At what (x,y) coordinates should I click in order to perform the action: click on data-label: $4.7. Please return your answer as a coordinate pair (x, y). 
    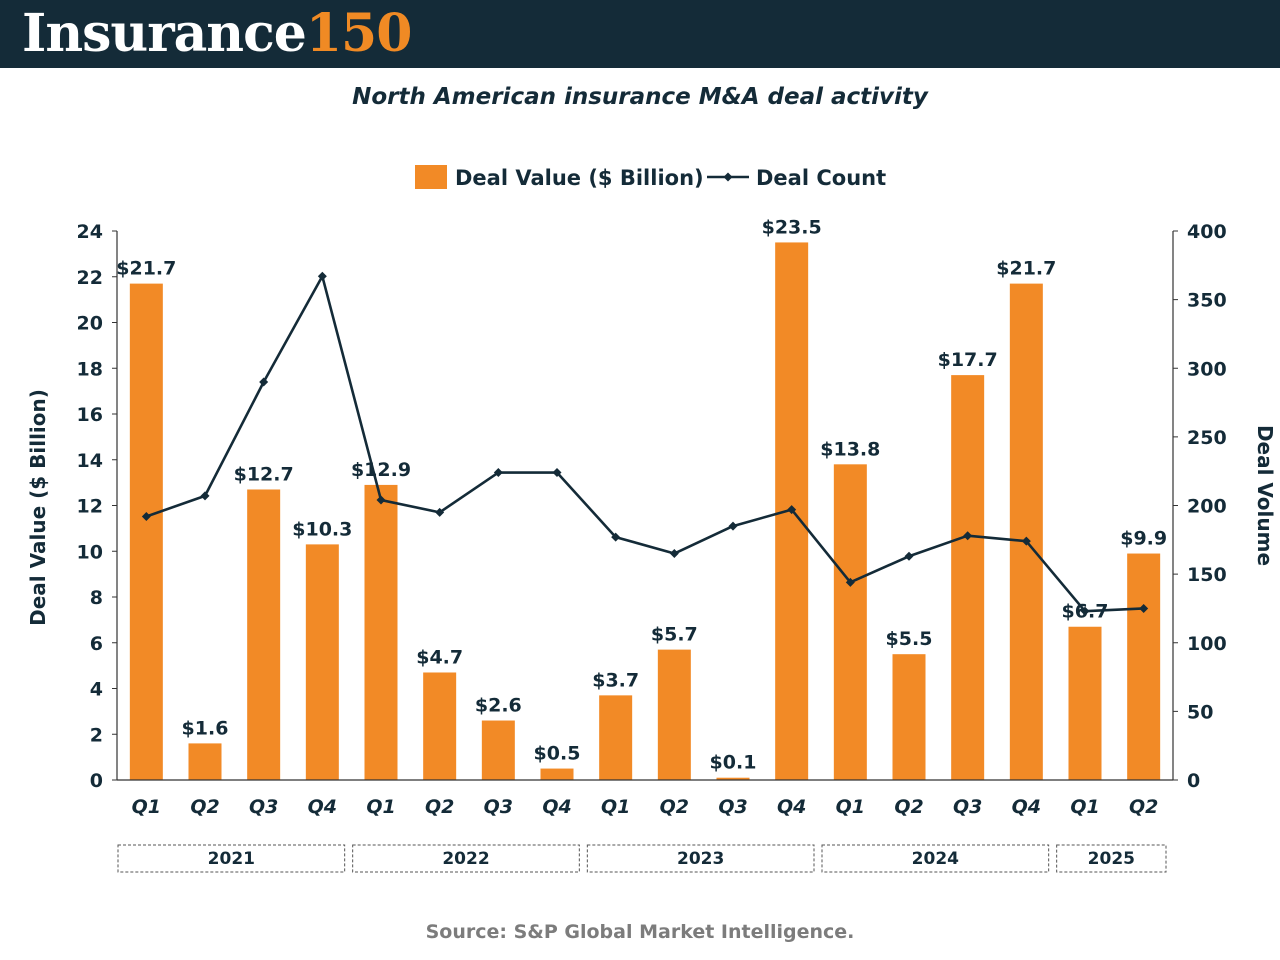
    Looking at the image, I should click on (439, 657).